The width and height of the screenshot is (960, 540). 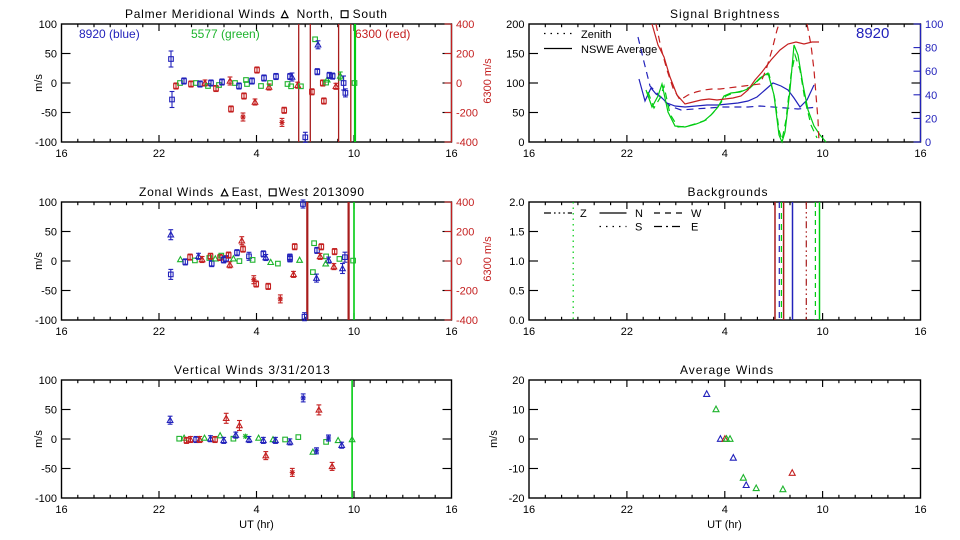 I want to click on svg-text: Backgrounds, so click(x=728, y=192).